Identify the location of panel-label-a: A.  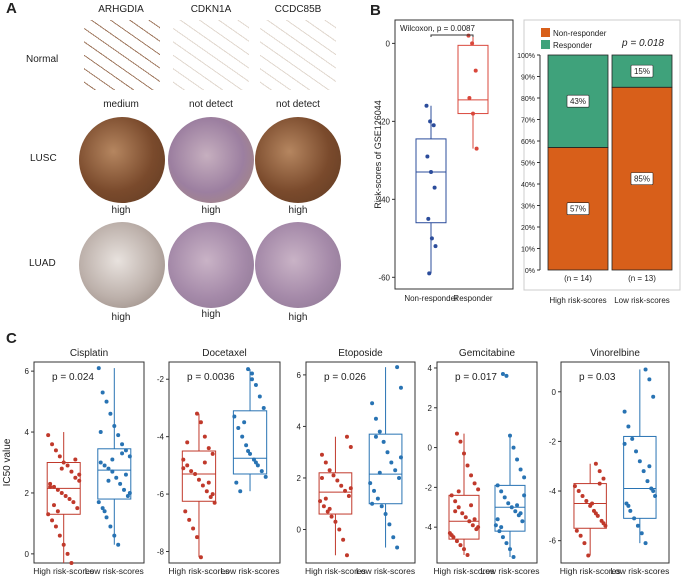
(11, 8).